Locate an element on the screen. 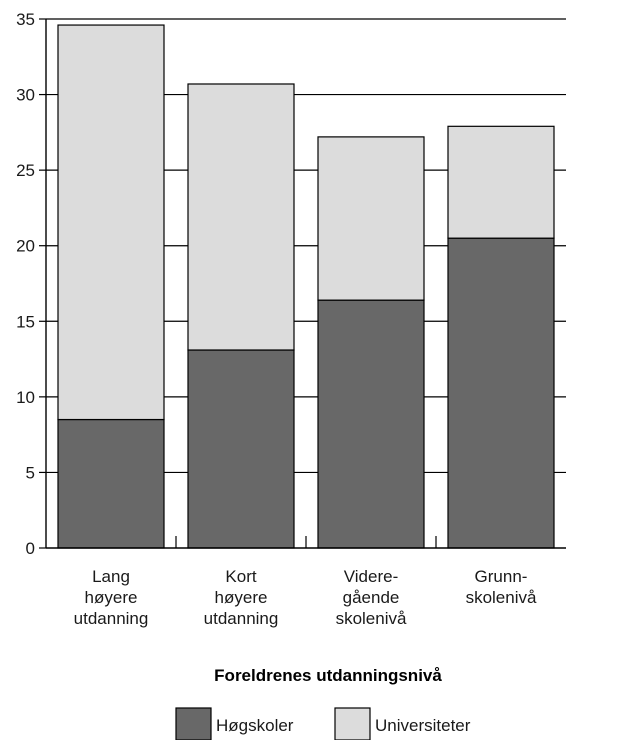  category-label-0-1: høyere is located at coordinates (111, 597).